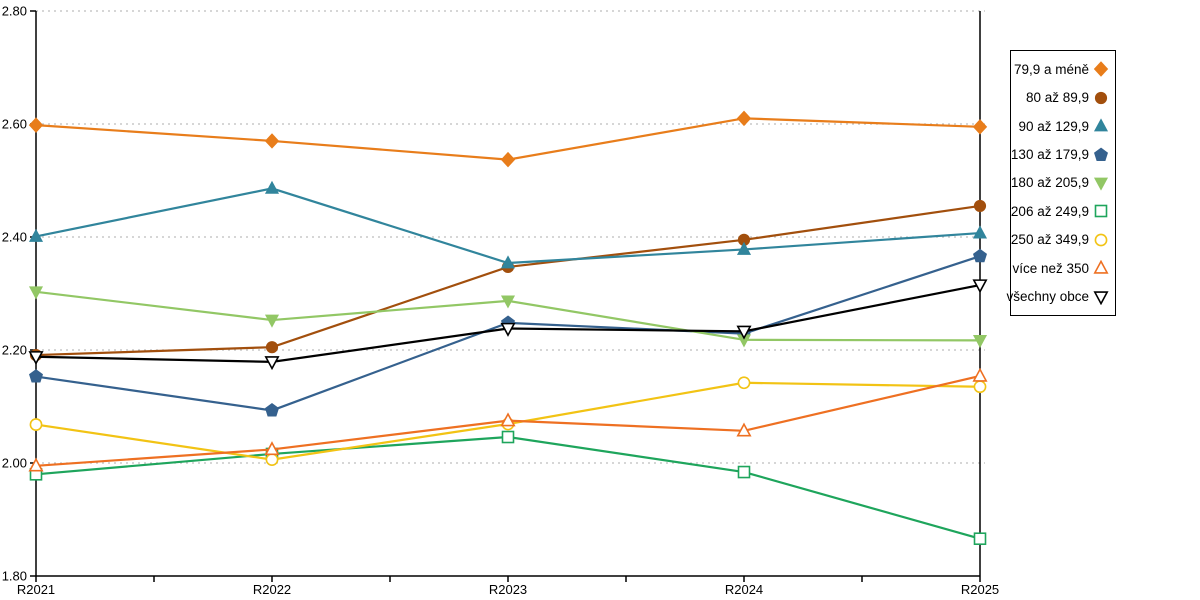 This screenshot has height=600, width=1200. I want to click on series-1-group, so click(508, 139).